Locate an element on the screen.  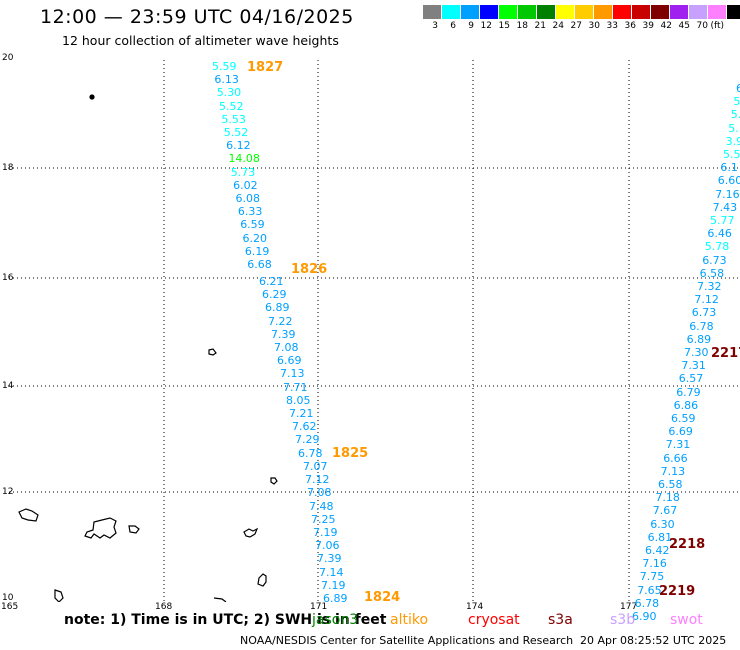
island-b is located at coordinates (274, 481).